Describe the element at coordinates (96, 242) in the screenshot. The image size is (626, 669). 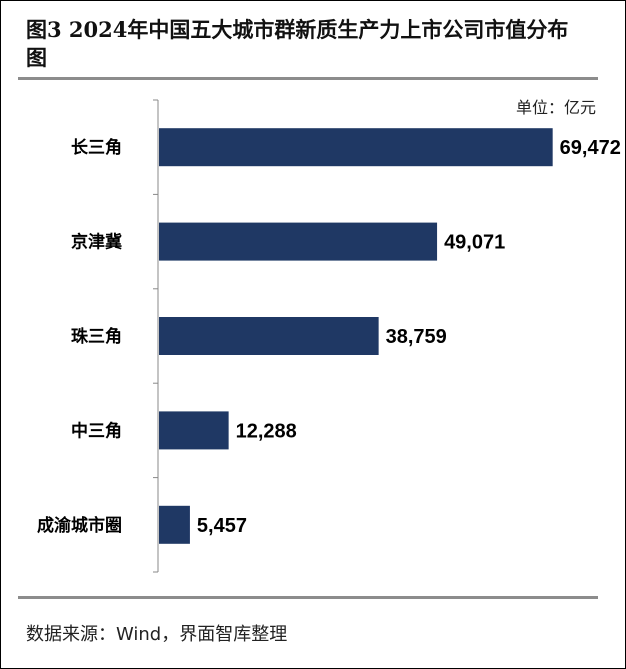
I see `category-label: 京津冀` at that location.